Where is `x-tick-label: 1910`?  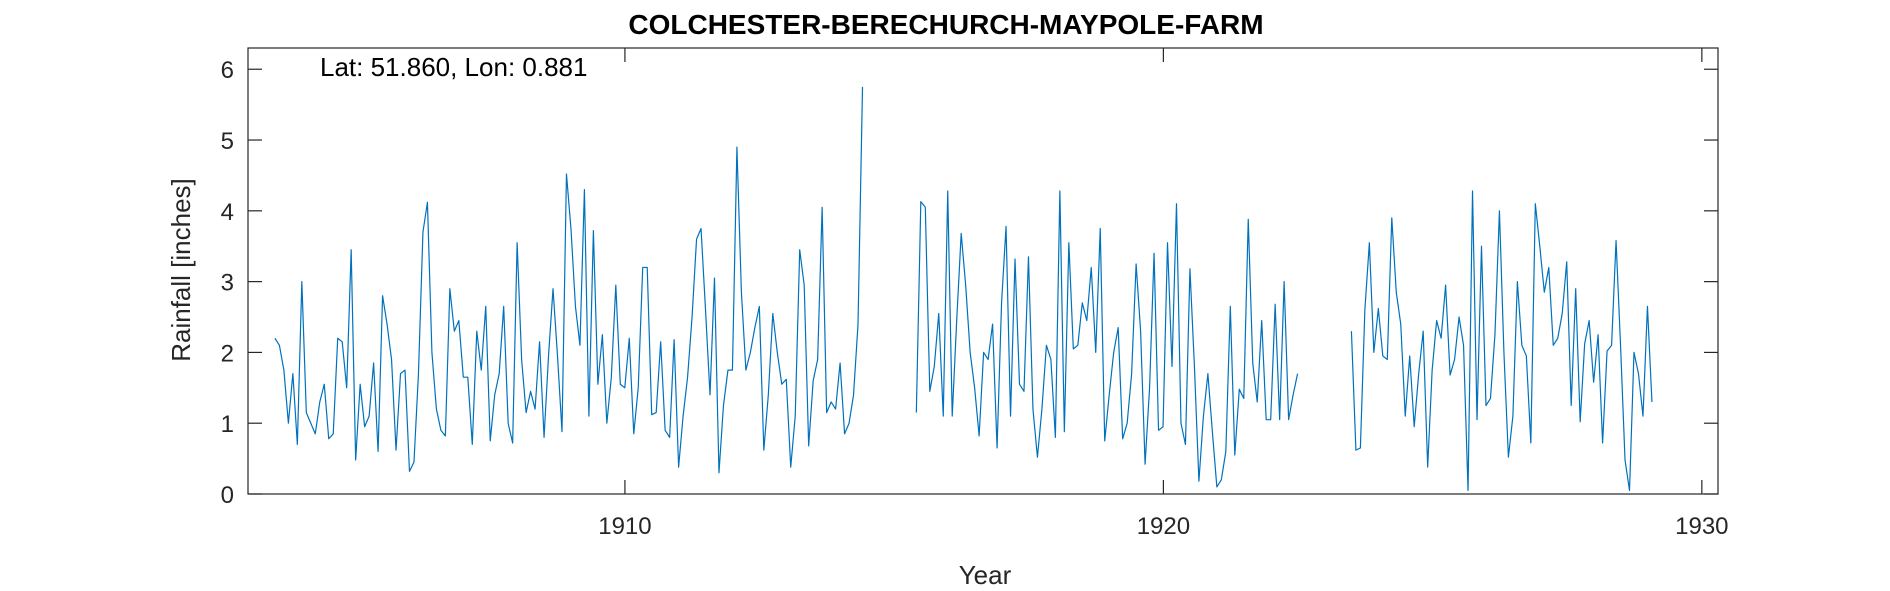
x-tick-label: 1910 is located at coordinates (624, 526).